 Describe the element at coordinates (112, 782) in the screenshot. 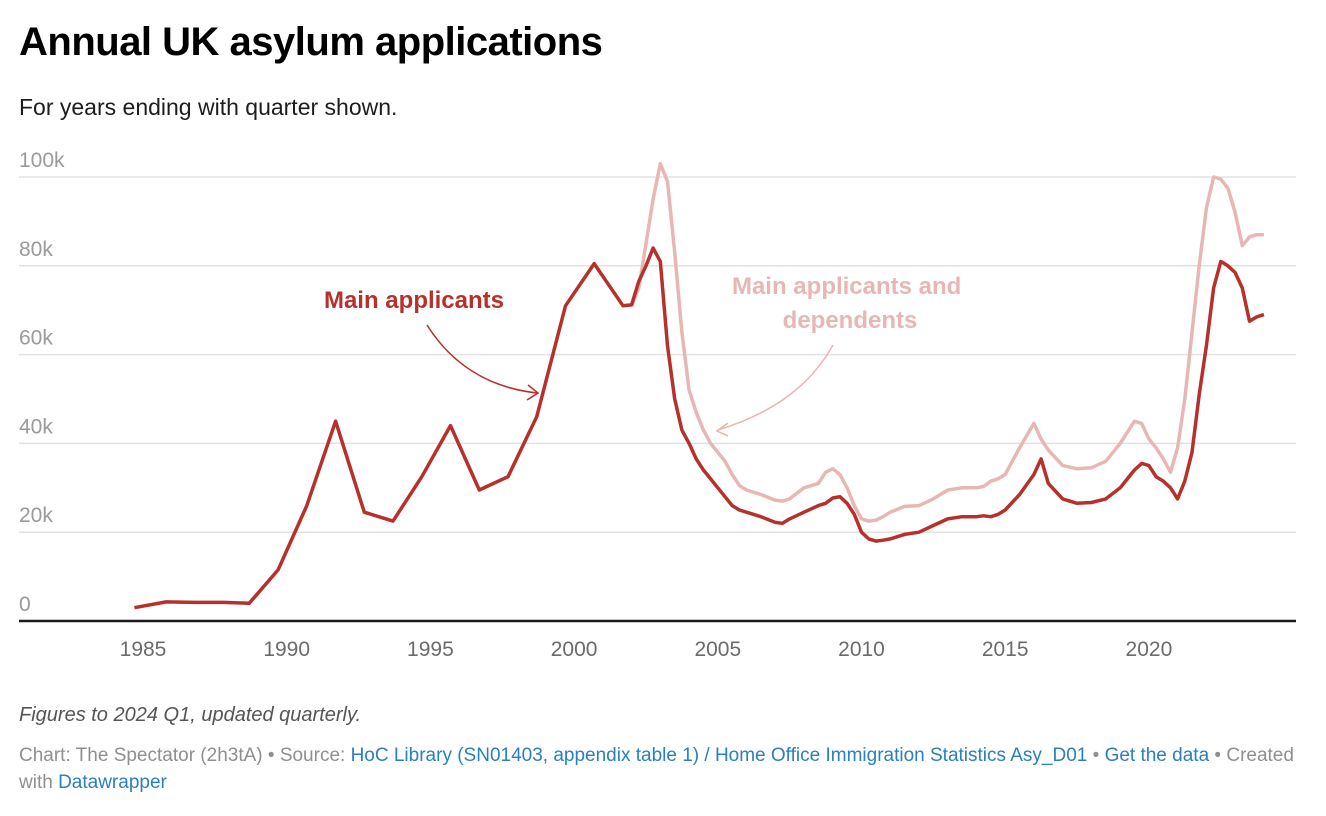

I see `datawrapper-link: Datawrapper` at that location.